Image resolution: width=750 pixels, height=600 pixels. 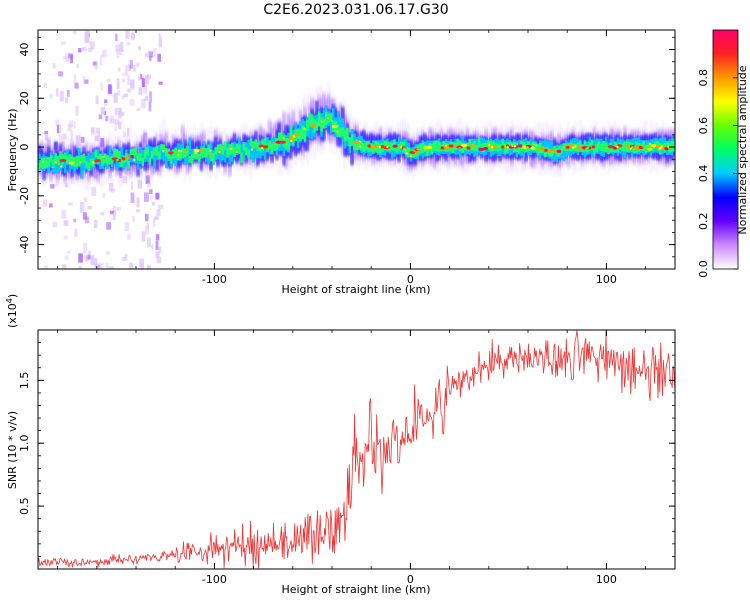 What do you see at coordinates (12, 450) in the screenshot?
I see `snr-y-axis-label: SNR (10 * v/v)` at bounding box center [12, 450].